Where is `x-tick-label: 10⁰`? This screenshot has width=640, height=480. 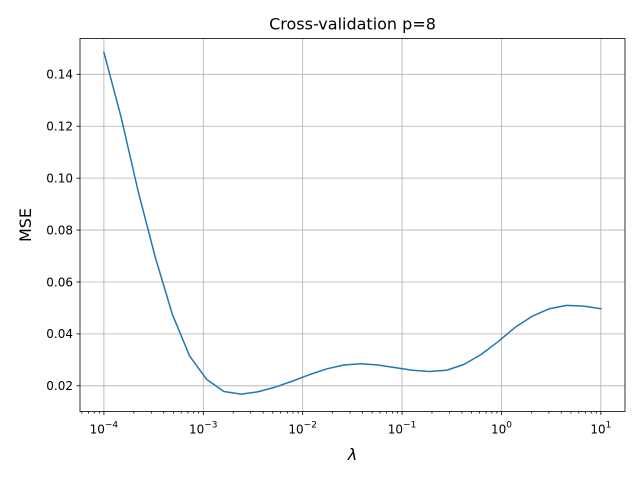
x-tick-label: 10⁰ is located at coordinates (501, 429).